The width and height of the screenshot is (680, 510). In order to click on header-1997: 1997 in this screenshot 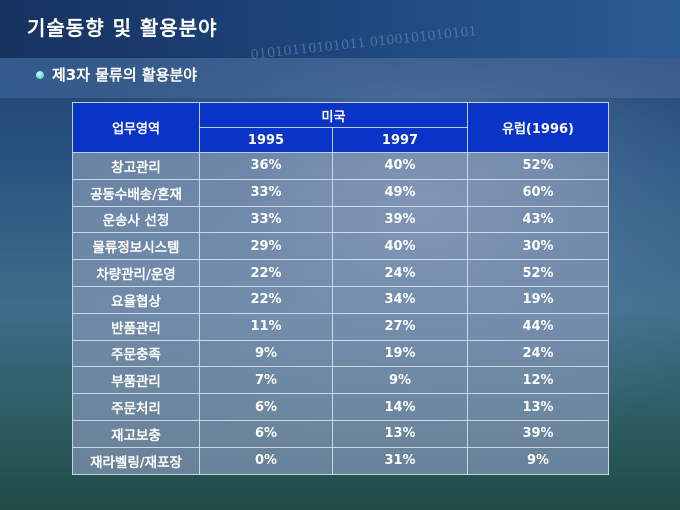, I will do `click(400, 140)`.